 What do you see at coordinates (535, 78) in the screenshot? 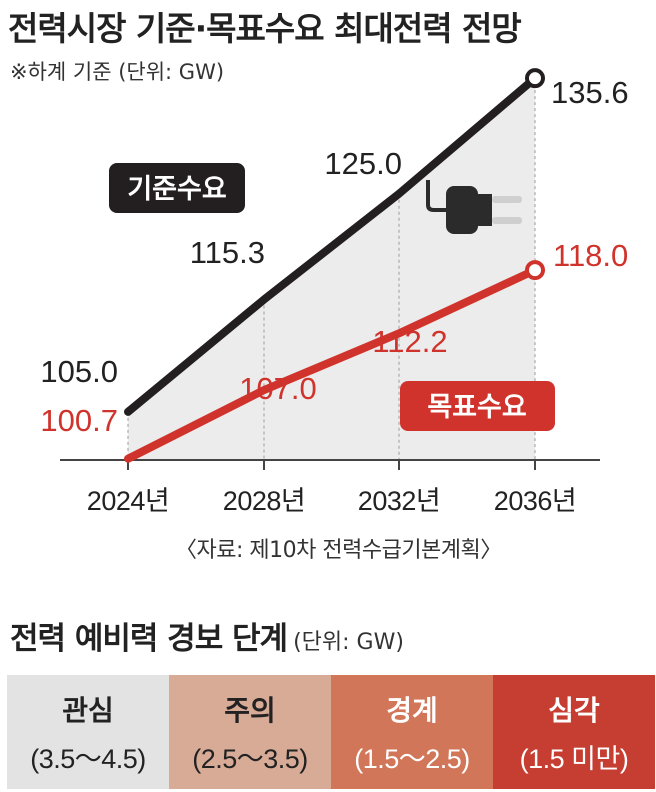
I see `baseline-end-marker` at bounding box center [535, 78].